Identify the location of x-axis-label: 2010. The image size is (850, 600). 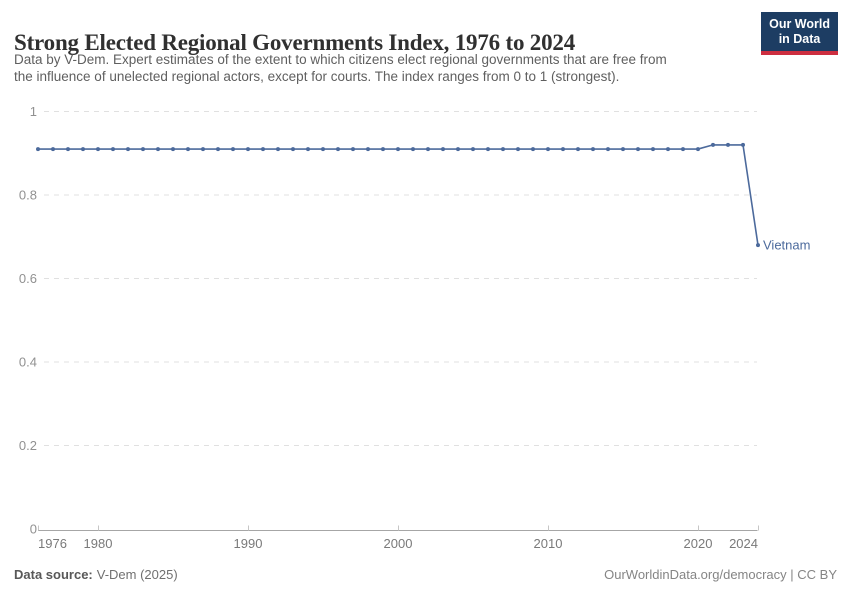
(548, 543).